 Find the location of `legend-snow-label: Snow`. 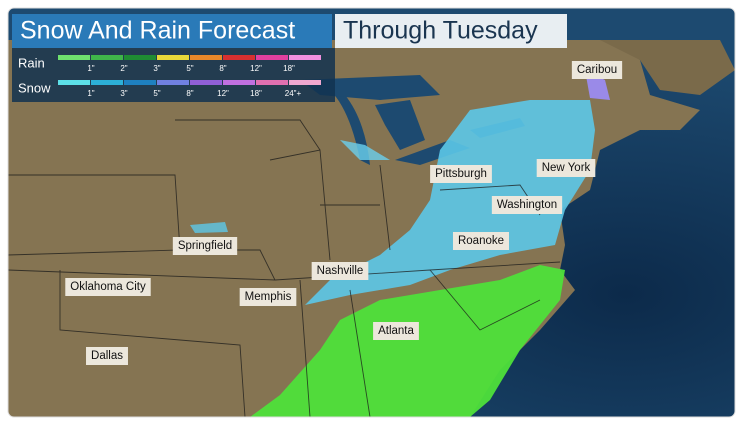

legend-snow-label: Snow is located at coordinates (34, 87).